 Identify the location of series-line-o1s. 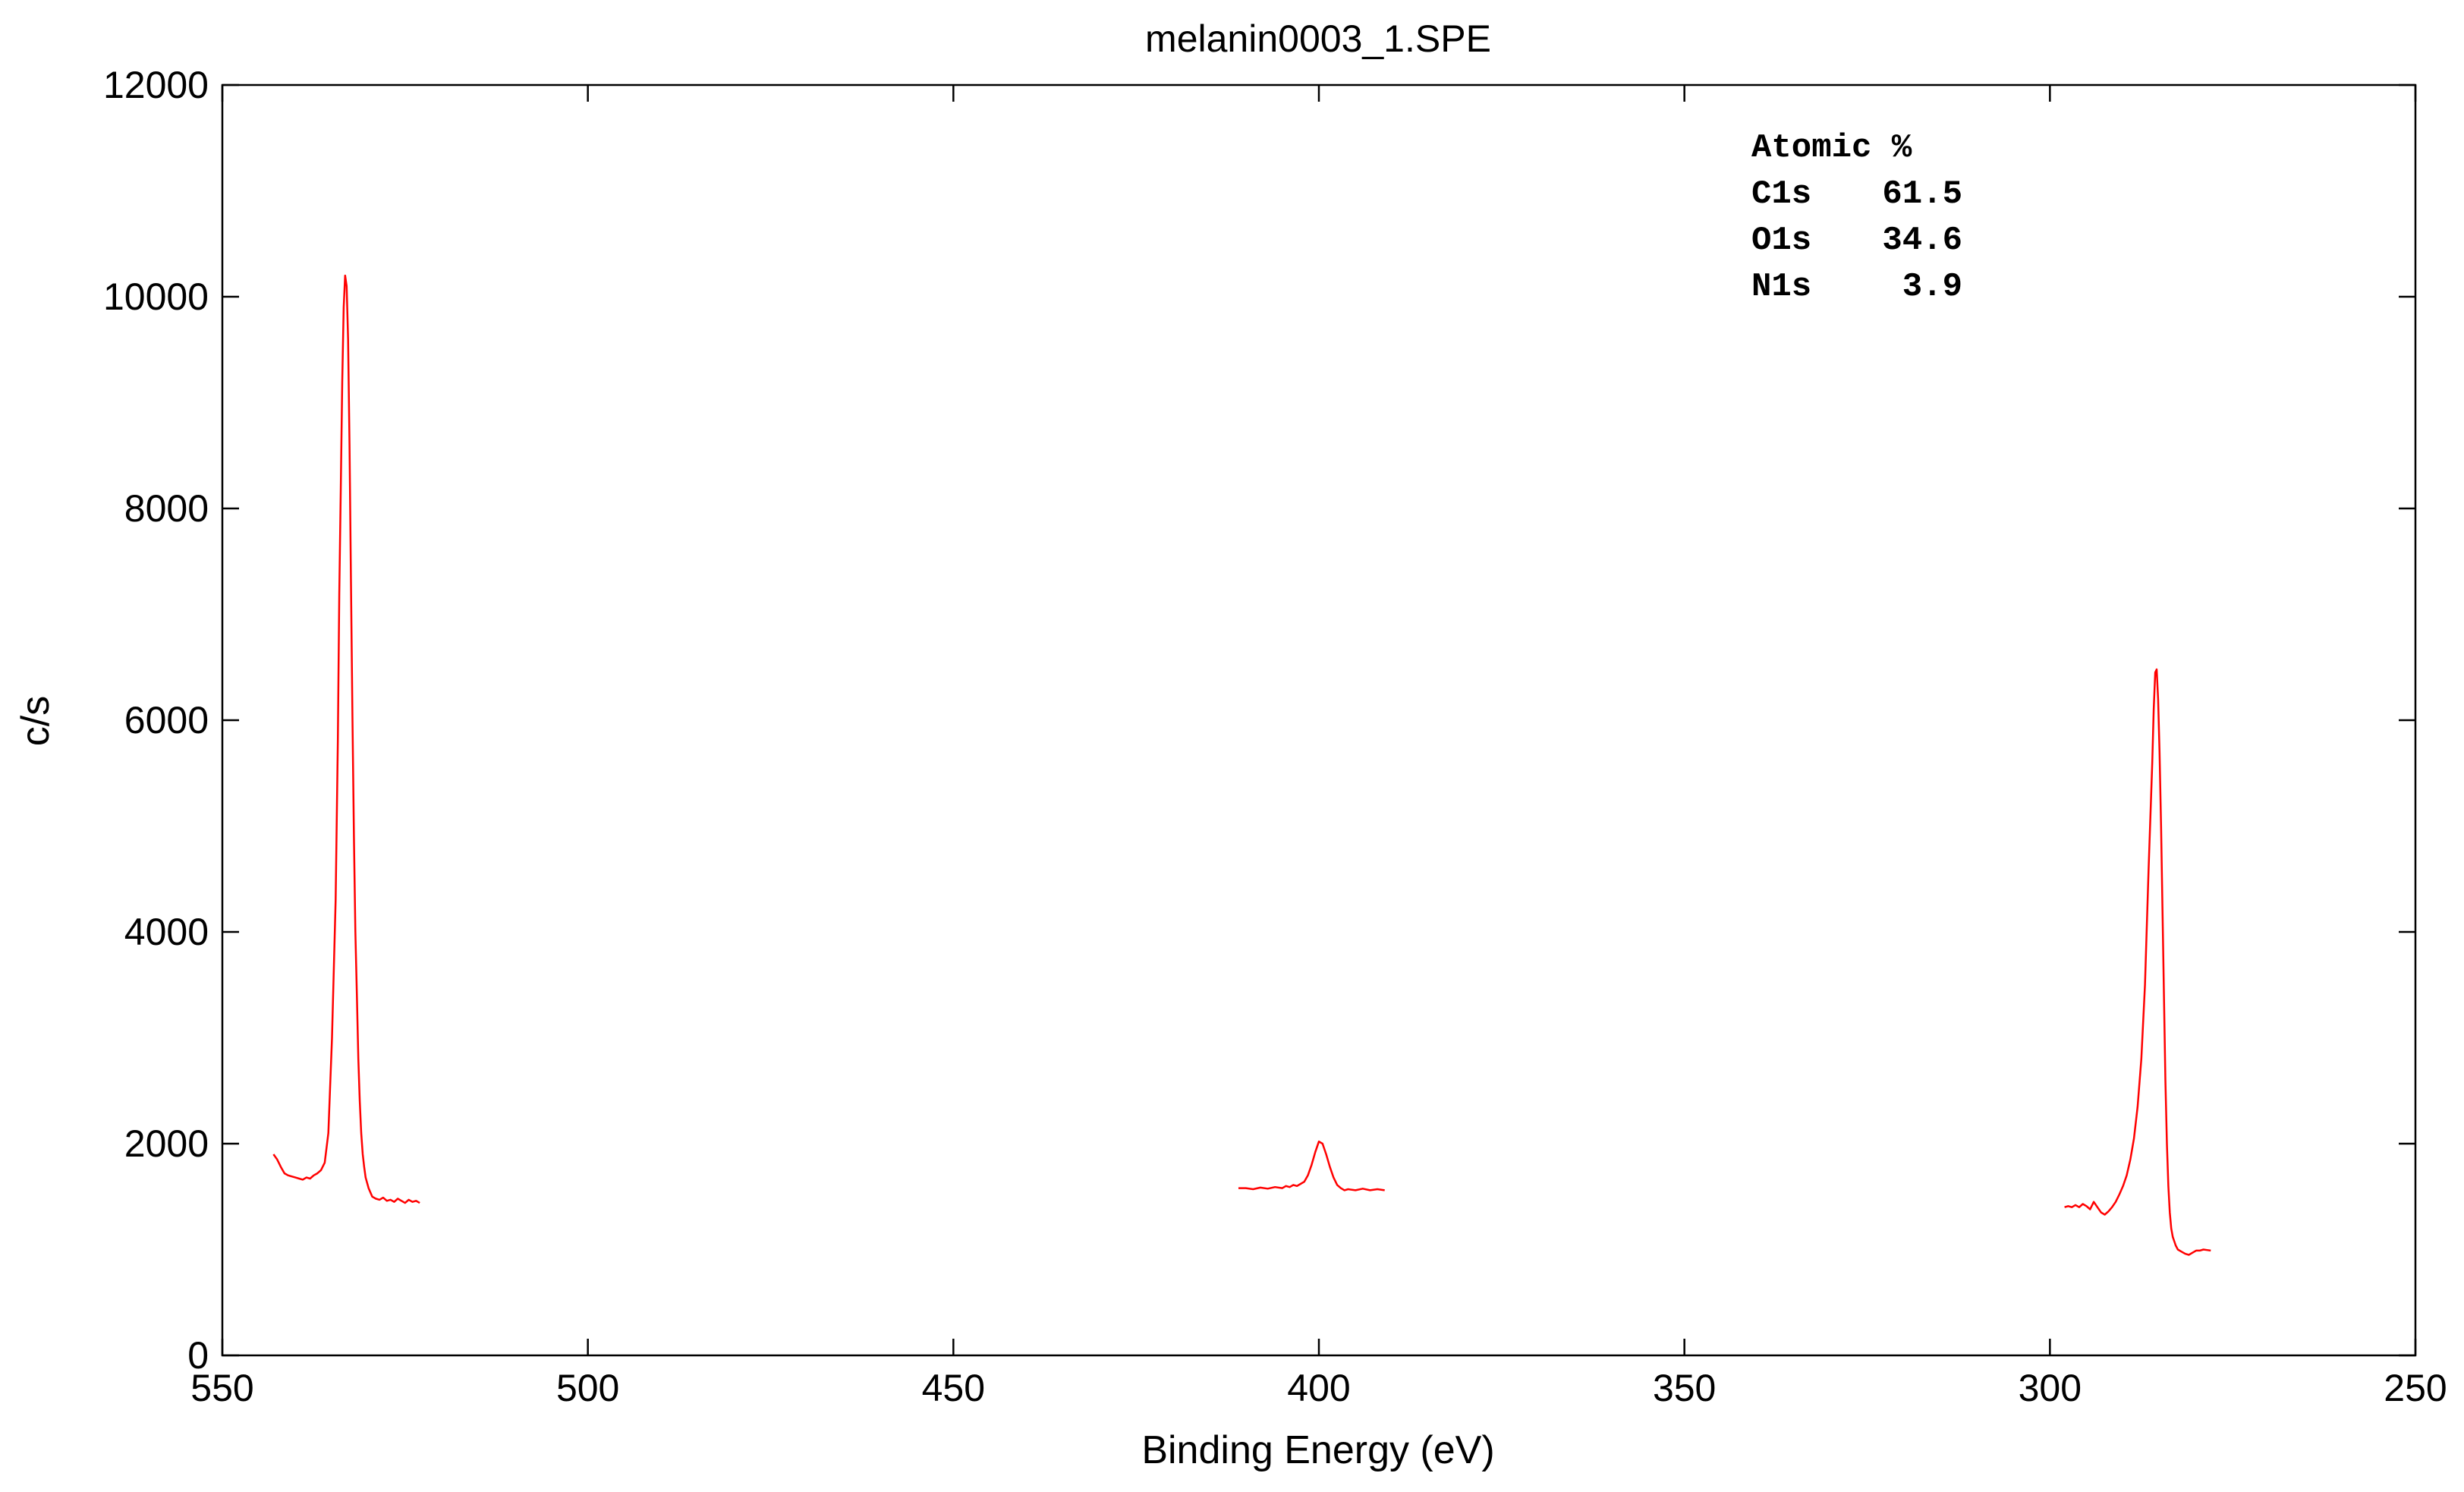
(346, 739).